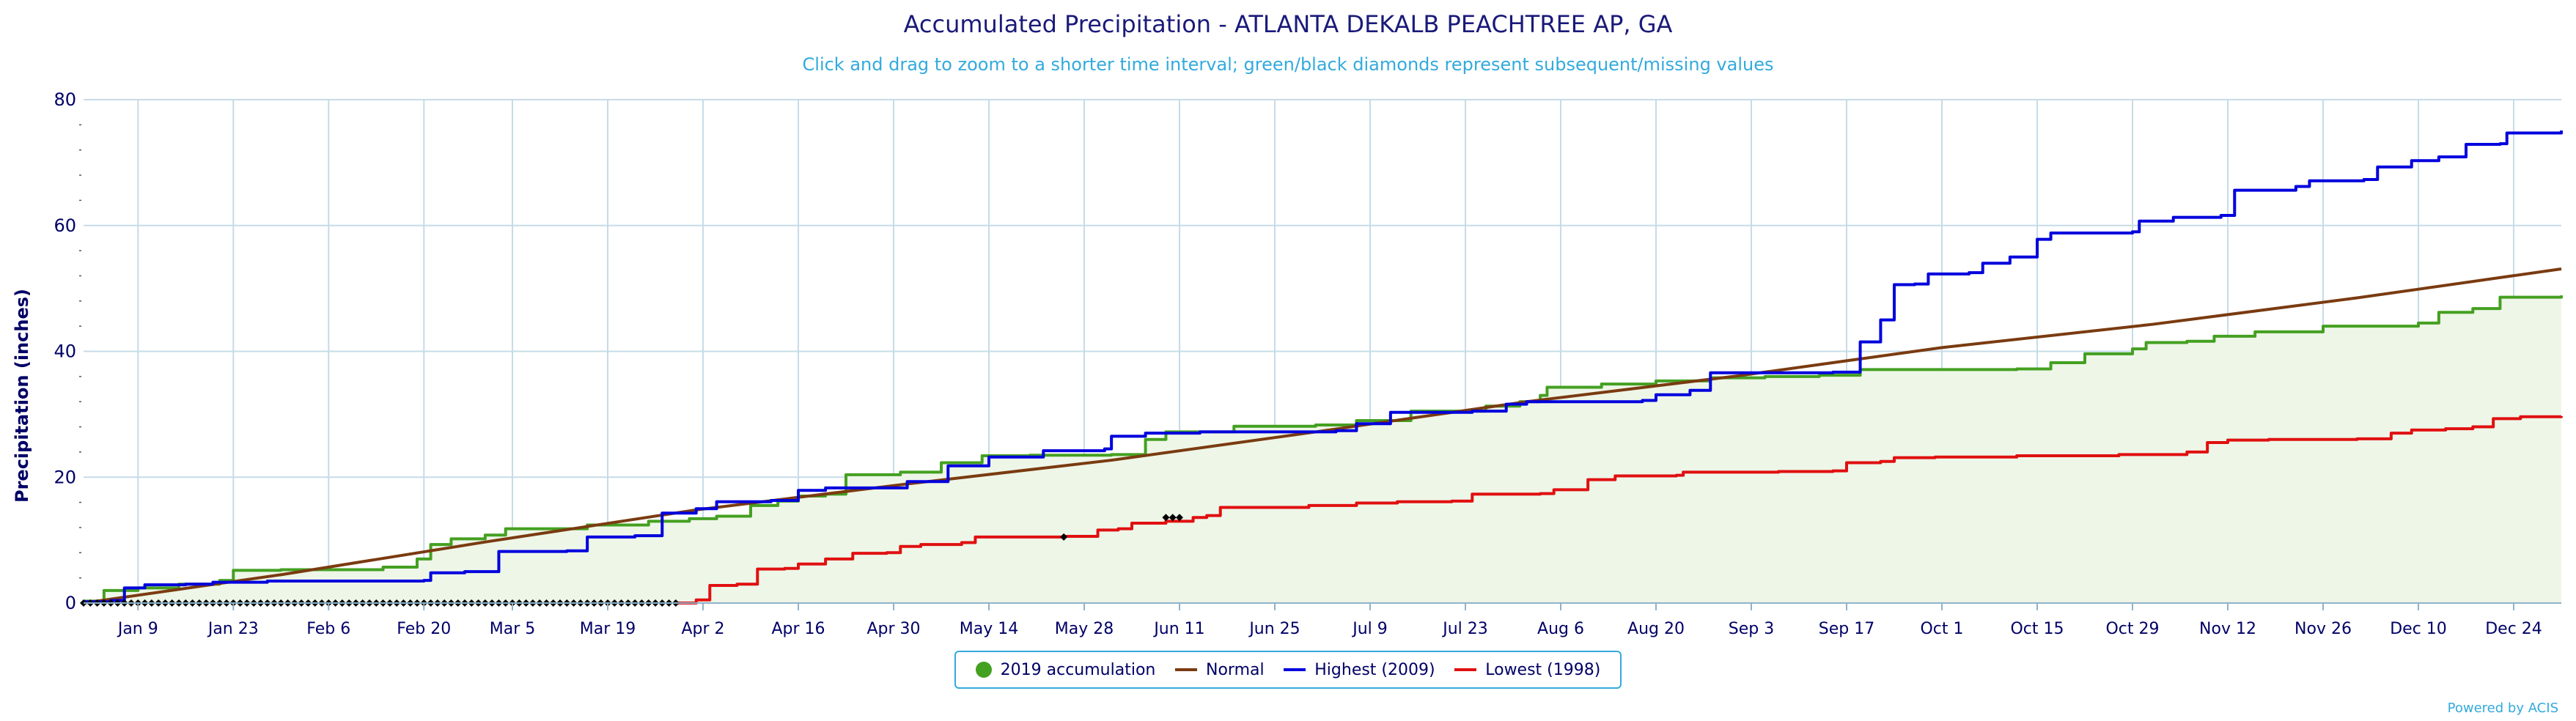  Describe the element at coordinates (233, 629) in the screenshot. I see `x-tick-label: Jan 23` at that location.